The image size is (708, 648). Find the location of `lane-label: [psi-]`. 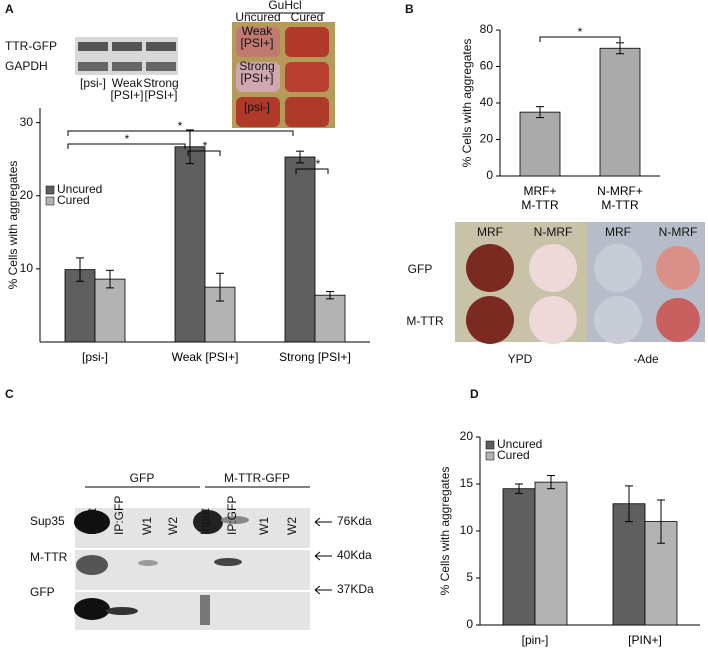

lane-label: [psi-] is located at coordinates (93, 83).